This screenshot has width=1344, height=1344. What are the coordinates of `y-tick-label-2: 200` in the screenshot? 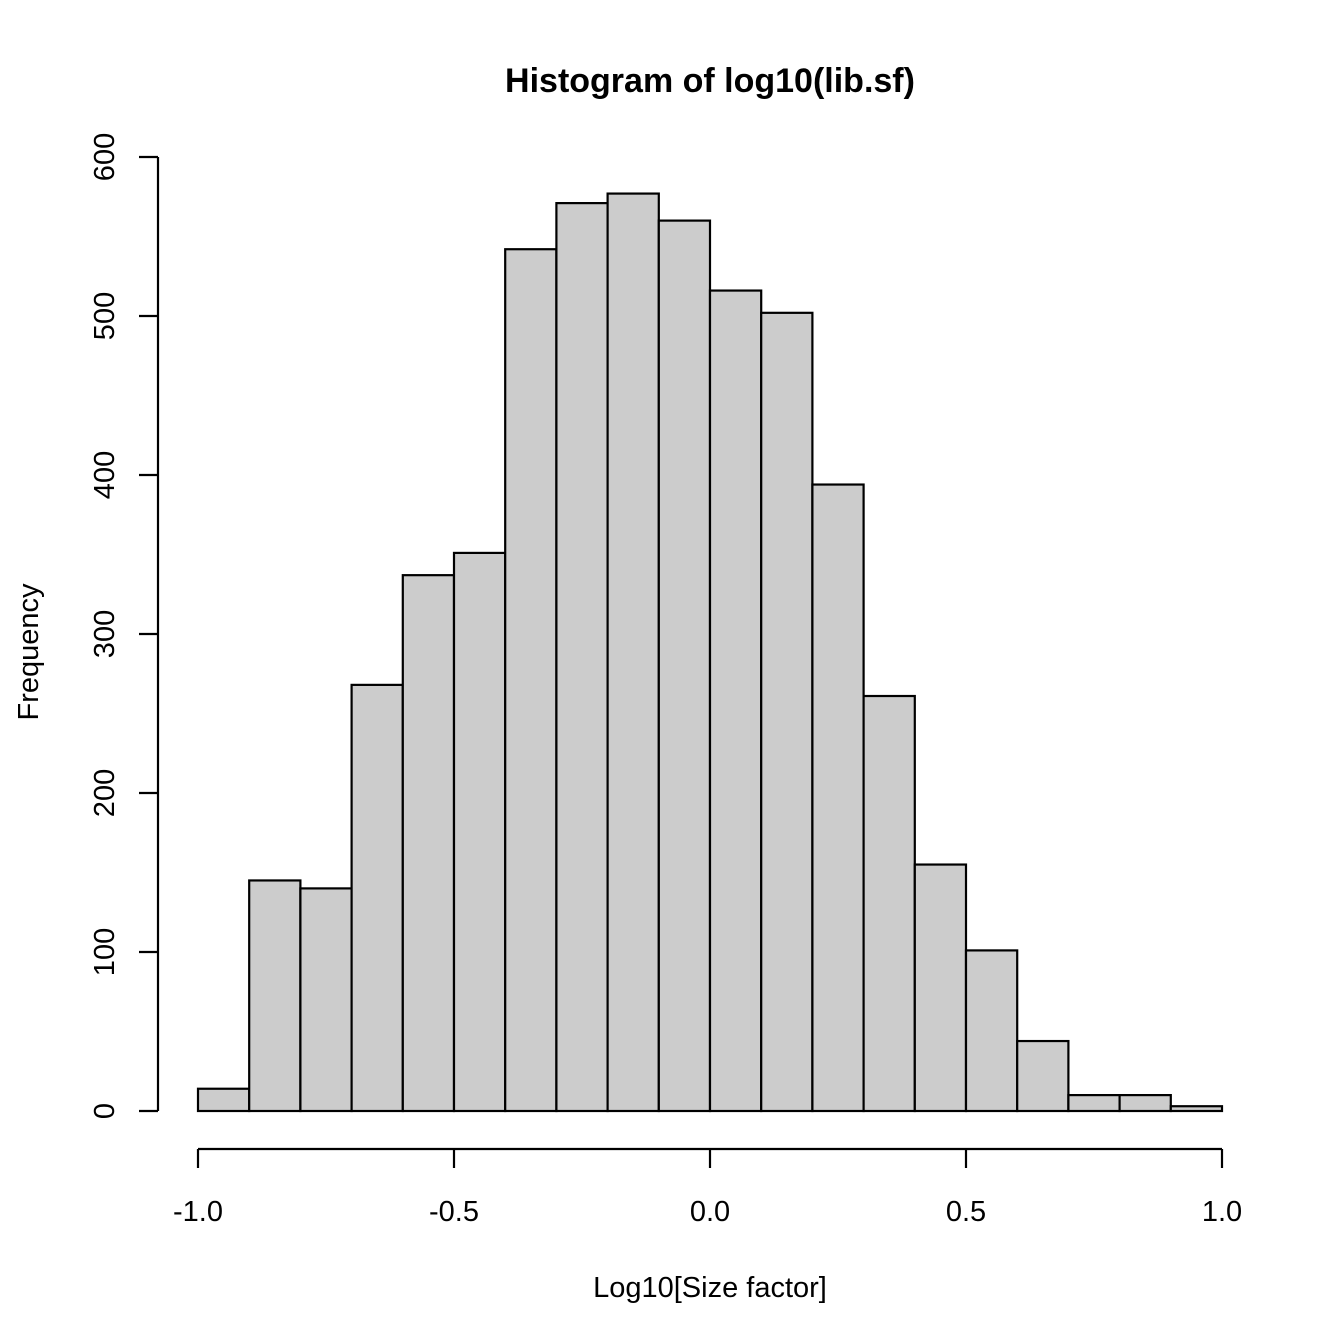 It's located at (105, 793).